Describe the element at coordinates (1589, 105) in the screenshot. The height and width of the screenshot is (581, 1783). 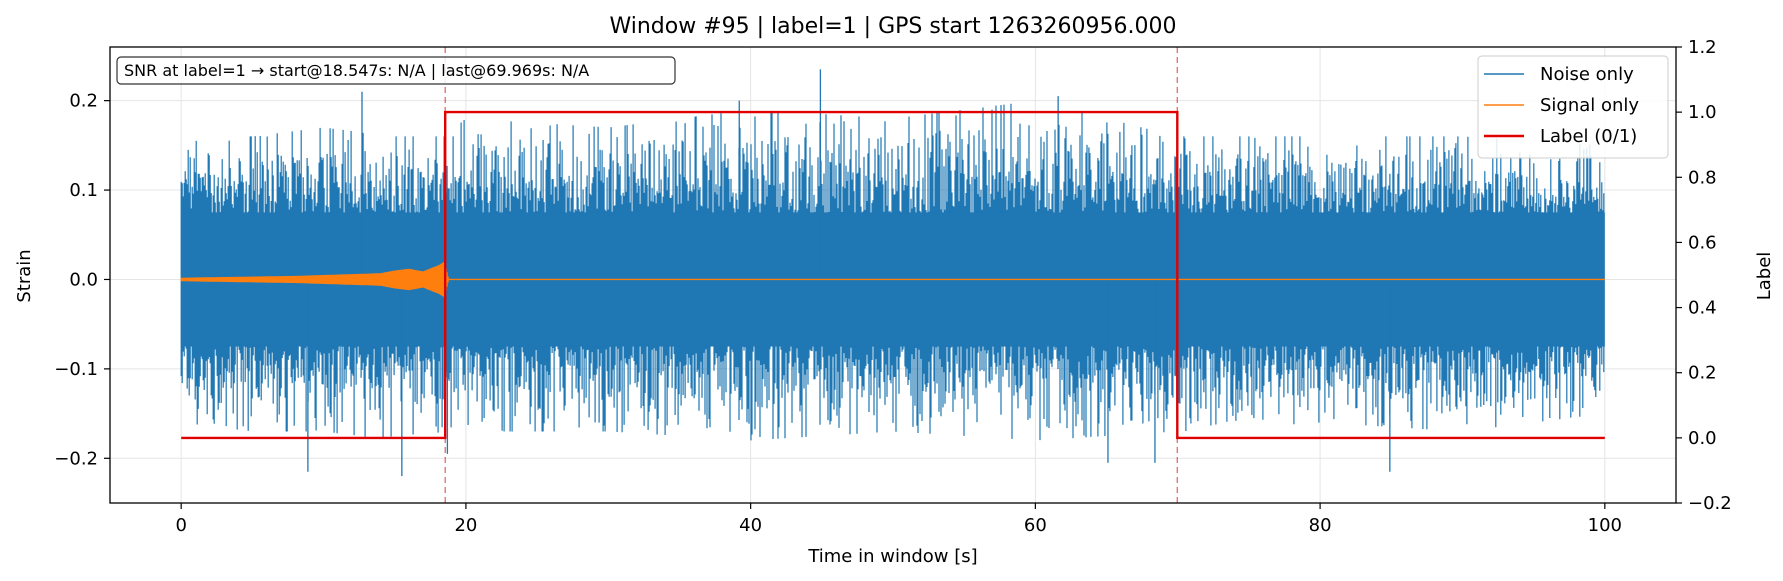
I see `legend-entry: Signal only` at that location.